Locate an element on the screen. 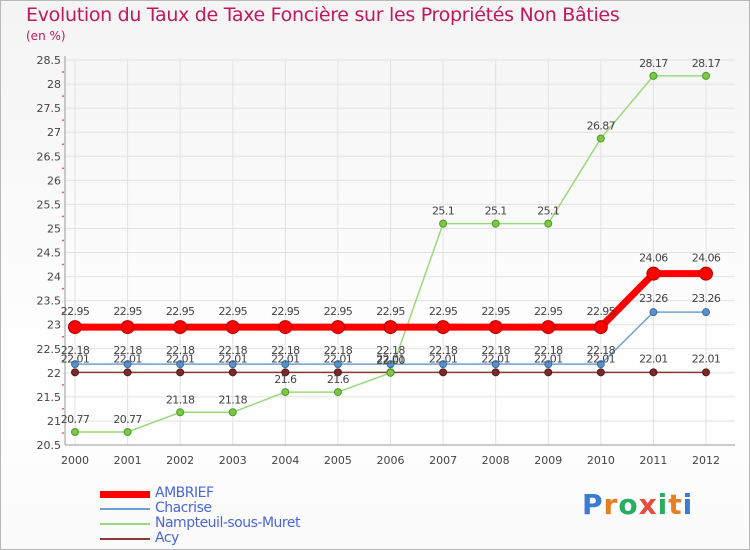 This screenshot has height=550, width=750. legend-label: Acy is located at coordinates (167, 538).